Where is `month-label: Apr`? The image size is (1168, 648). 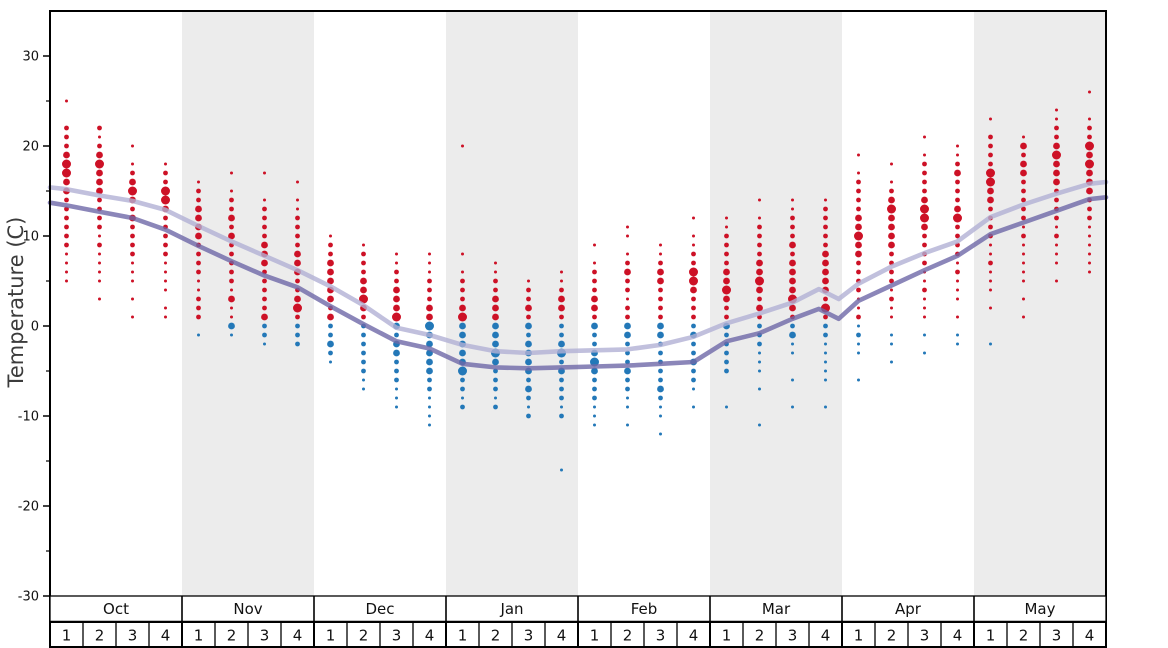 month-label: Apr is located at coordinates (908, 609).